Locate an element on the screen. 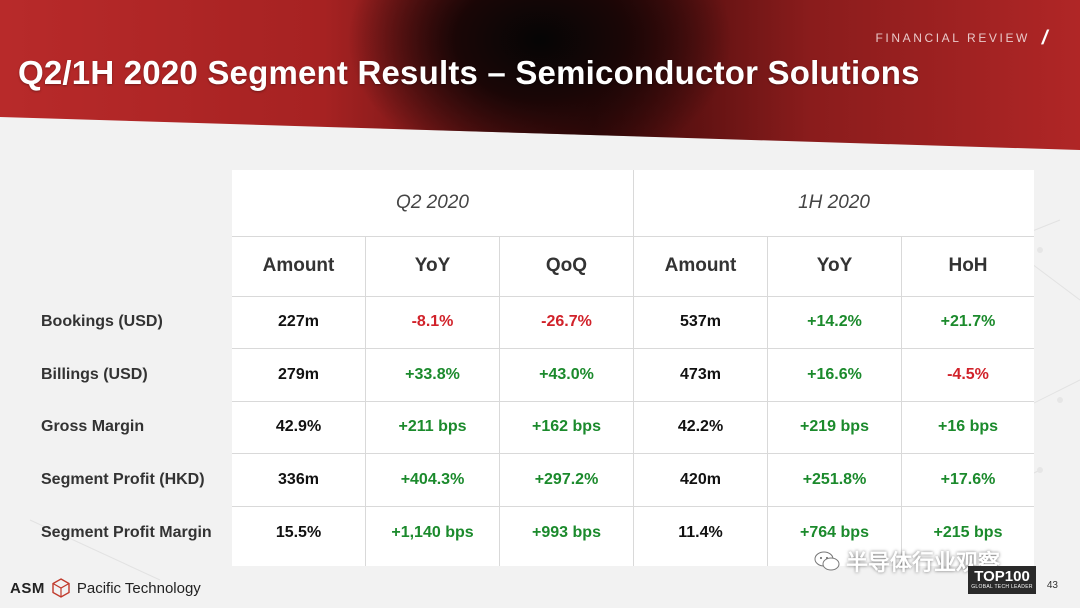 The width and height of the screenshot is (1080, 608). logo-asm-text: ASM is located at coordinates (27, 588).